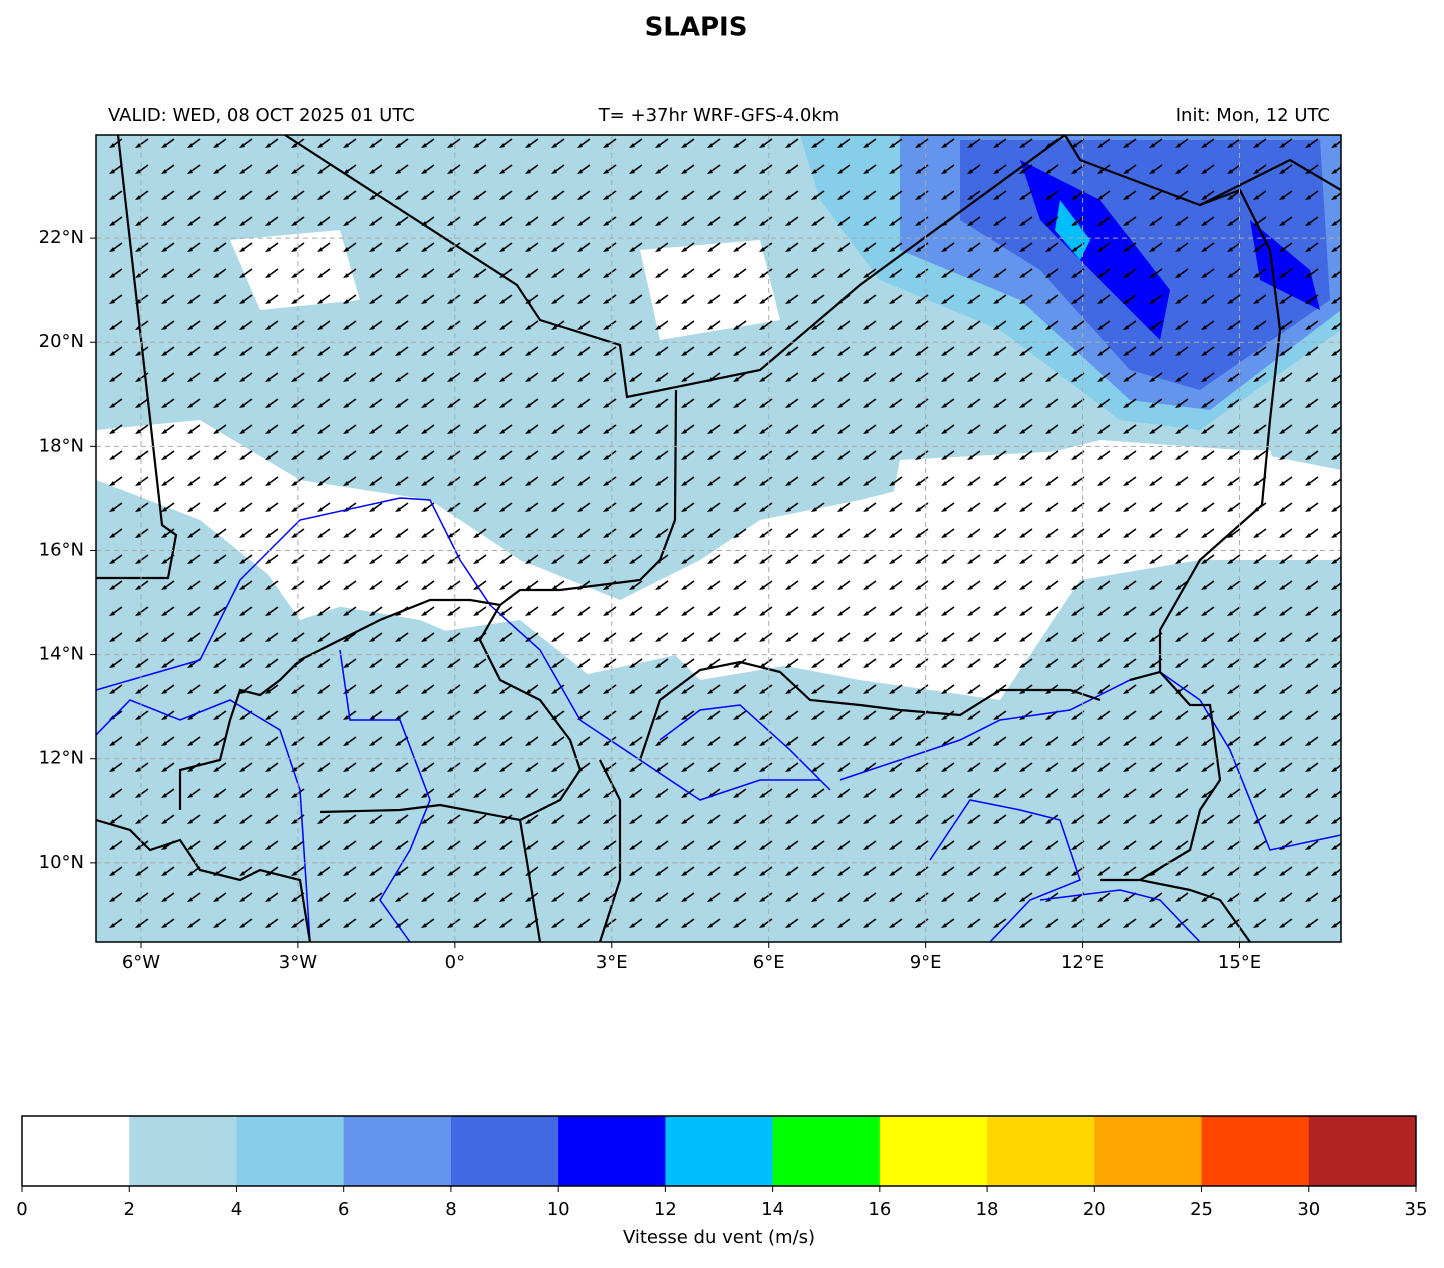 Image resolution: width=1444 pixels, height=1268 pixels. I want to click on colorbar-tick-label: 10, so click(558, 1209).